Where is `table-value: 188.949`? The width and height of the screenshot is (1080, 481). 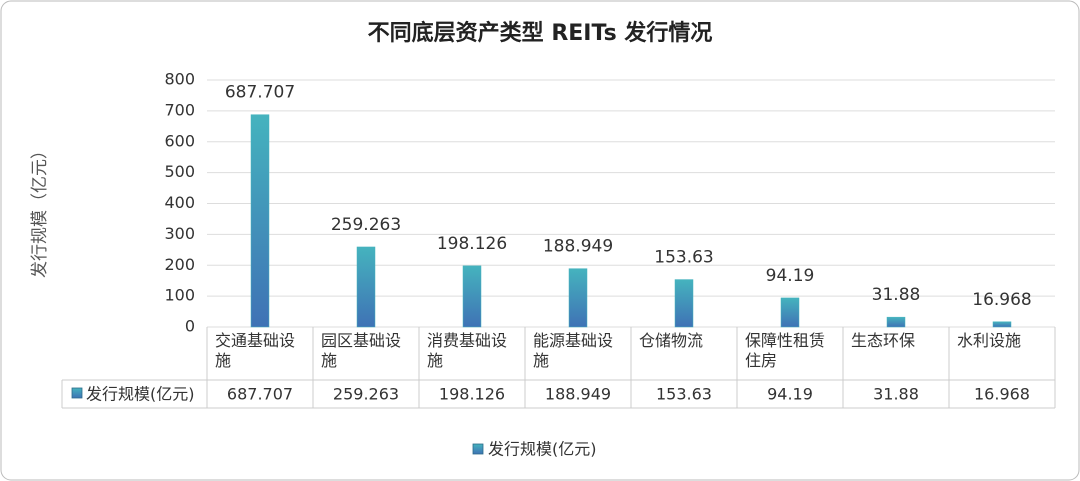
table-value: 188.949 is located at coordinates (578, 394).